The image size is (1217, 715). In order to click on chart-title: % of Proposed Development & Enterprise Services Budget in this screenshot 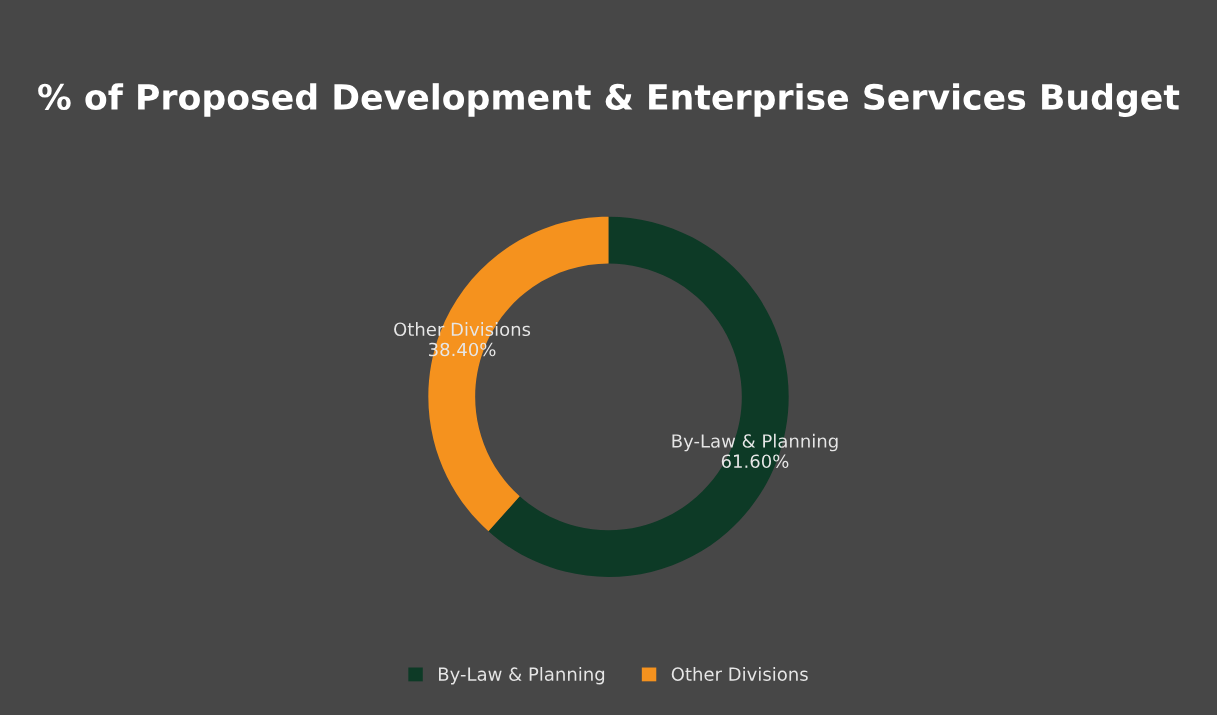, I will do `click(609, 100)`.